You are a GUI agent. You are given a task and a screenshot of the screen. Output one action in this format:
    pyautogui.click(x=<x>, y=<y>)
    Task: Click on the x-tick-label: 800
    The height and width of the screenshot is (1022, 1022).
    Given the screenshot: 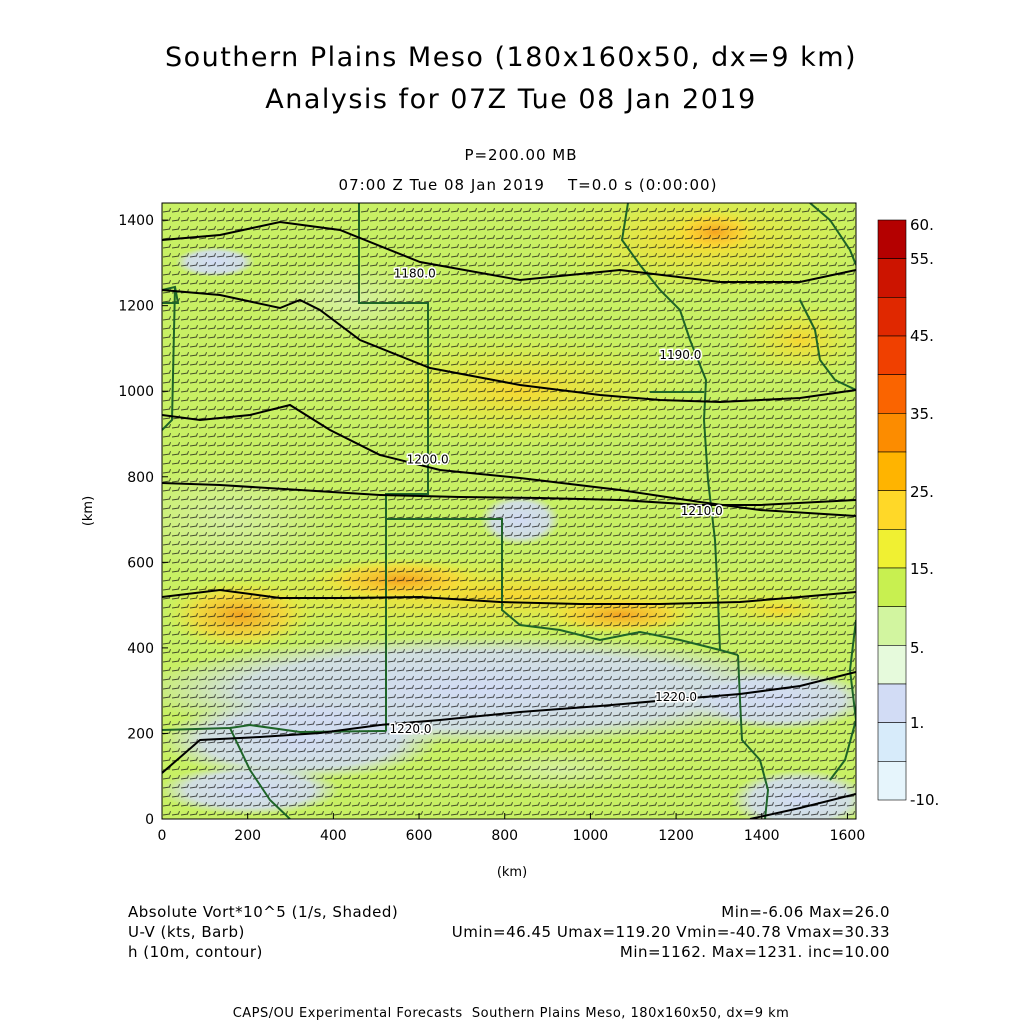 What is the action you would take?
    pyautogui.click(x=504, y=836)
    